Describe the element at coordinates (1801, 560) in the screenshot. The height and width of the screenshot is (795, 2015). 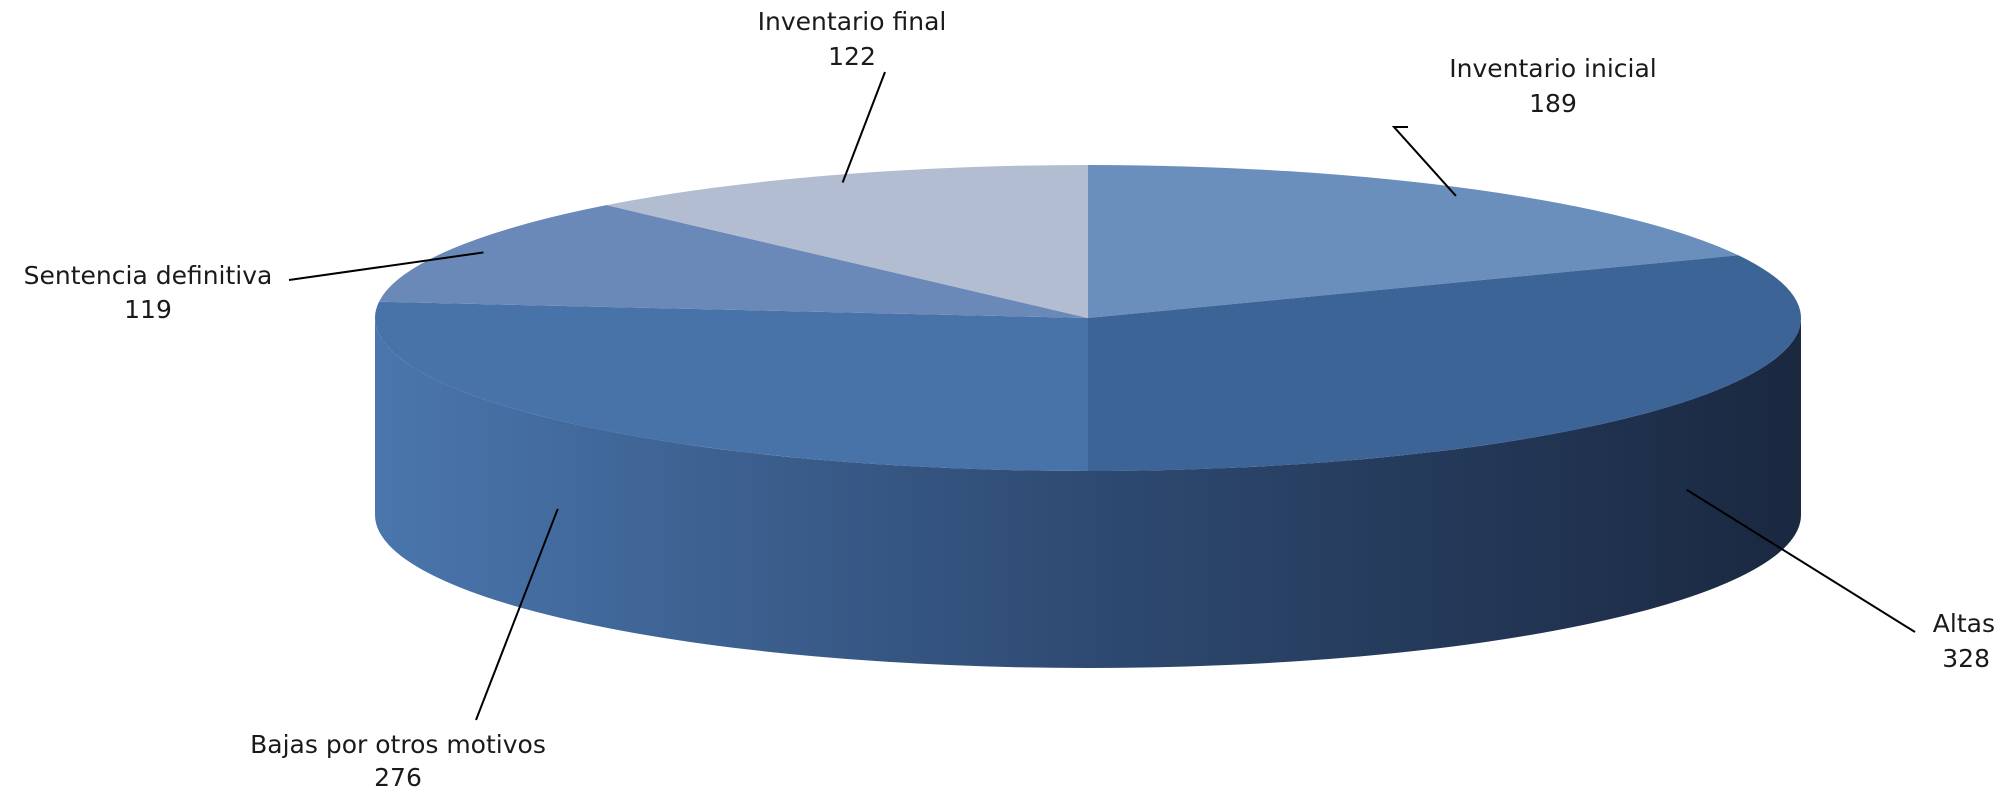
I see `leader-line-altas` at that location.